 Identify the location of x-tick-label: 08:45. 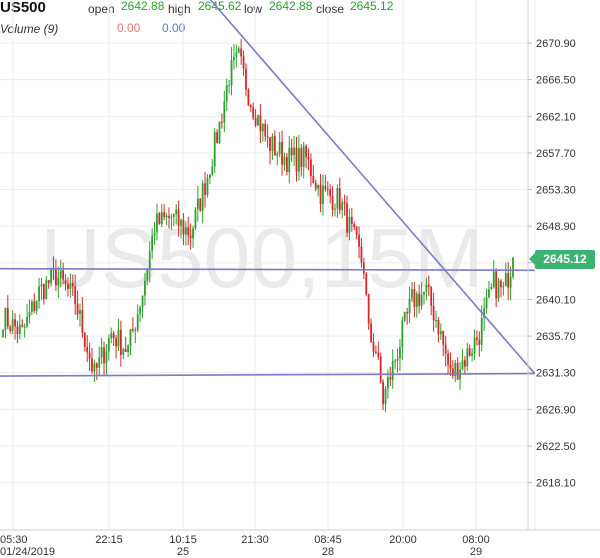
(328, 540).